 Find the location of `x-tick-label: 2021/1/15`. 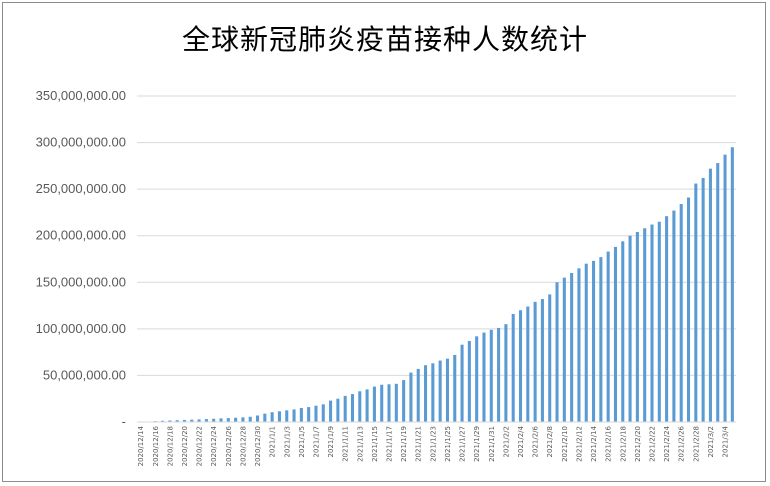

x-tick-label: 2021/1/15 is located at coordinates (375, 444).